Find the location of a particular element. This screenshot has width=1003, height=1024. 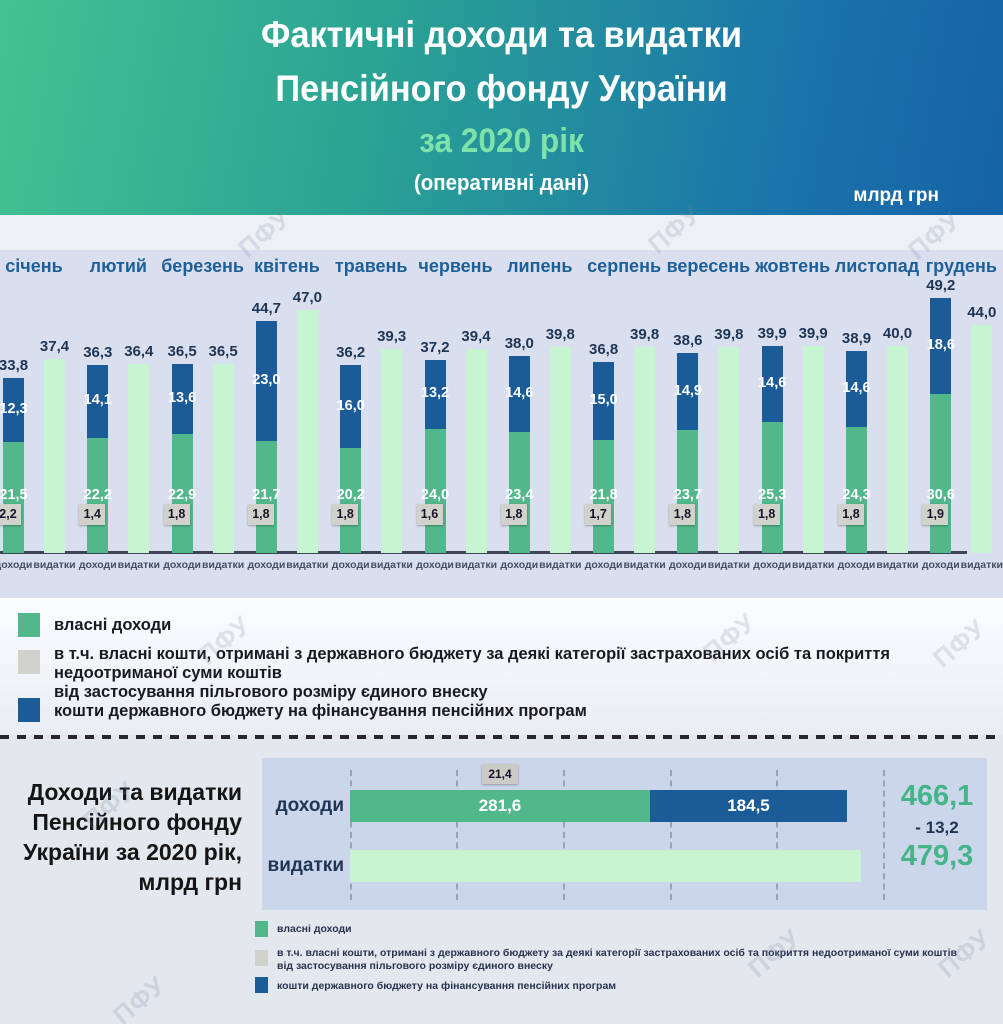

summary-title-line1: Доходи та видатки is located at coordinates (134, 792).